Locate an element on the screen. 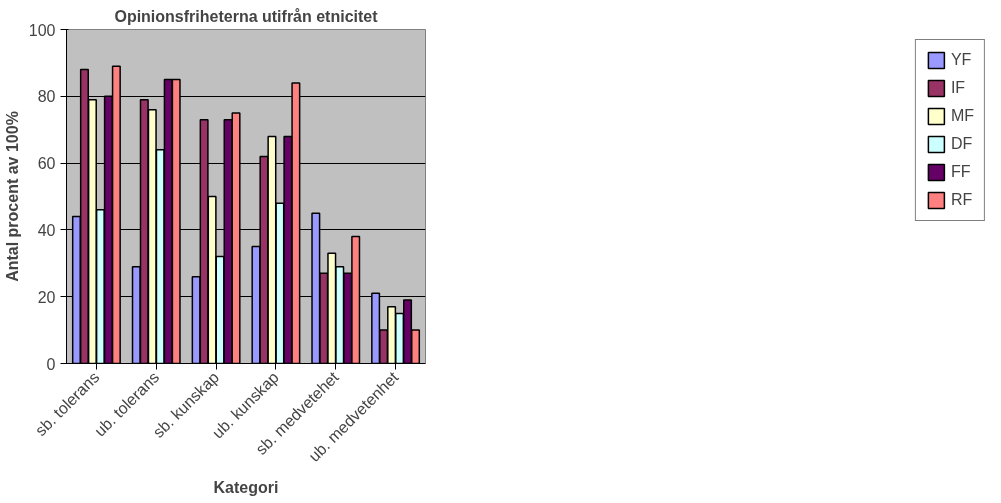  y-tick-label: 80 is located at coordinates (46, 97).